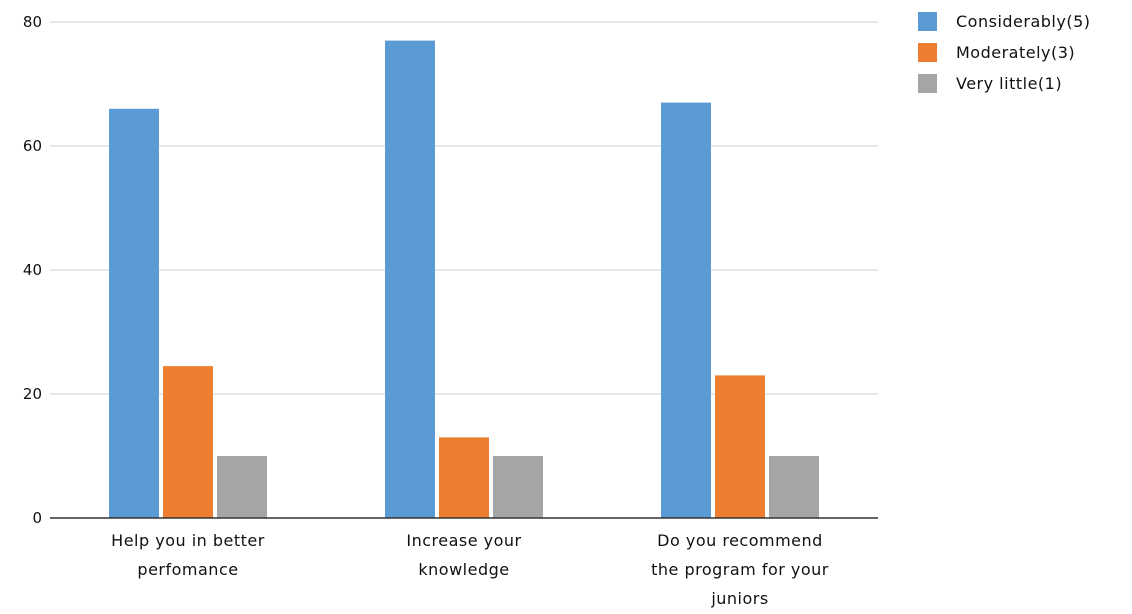  I want to click on legend-label: Moderately(3), so click(1015, 52).